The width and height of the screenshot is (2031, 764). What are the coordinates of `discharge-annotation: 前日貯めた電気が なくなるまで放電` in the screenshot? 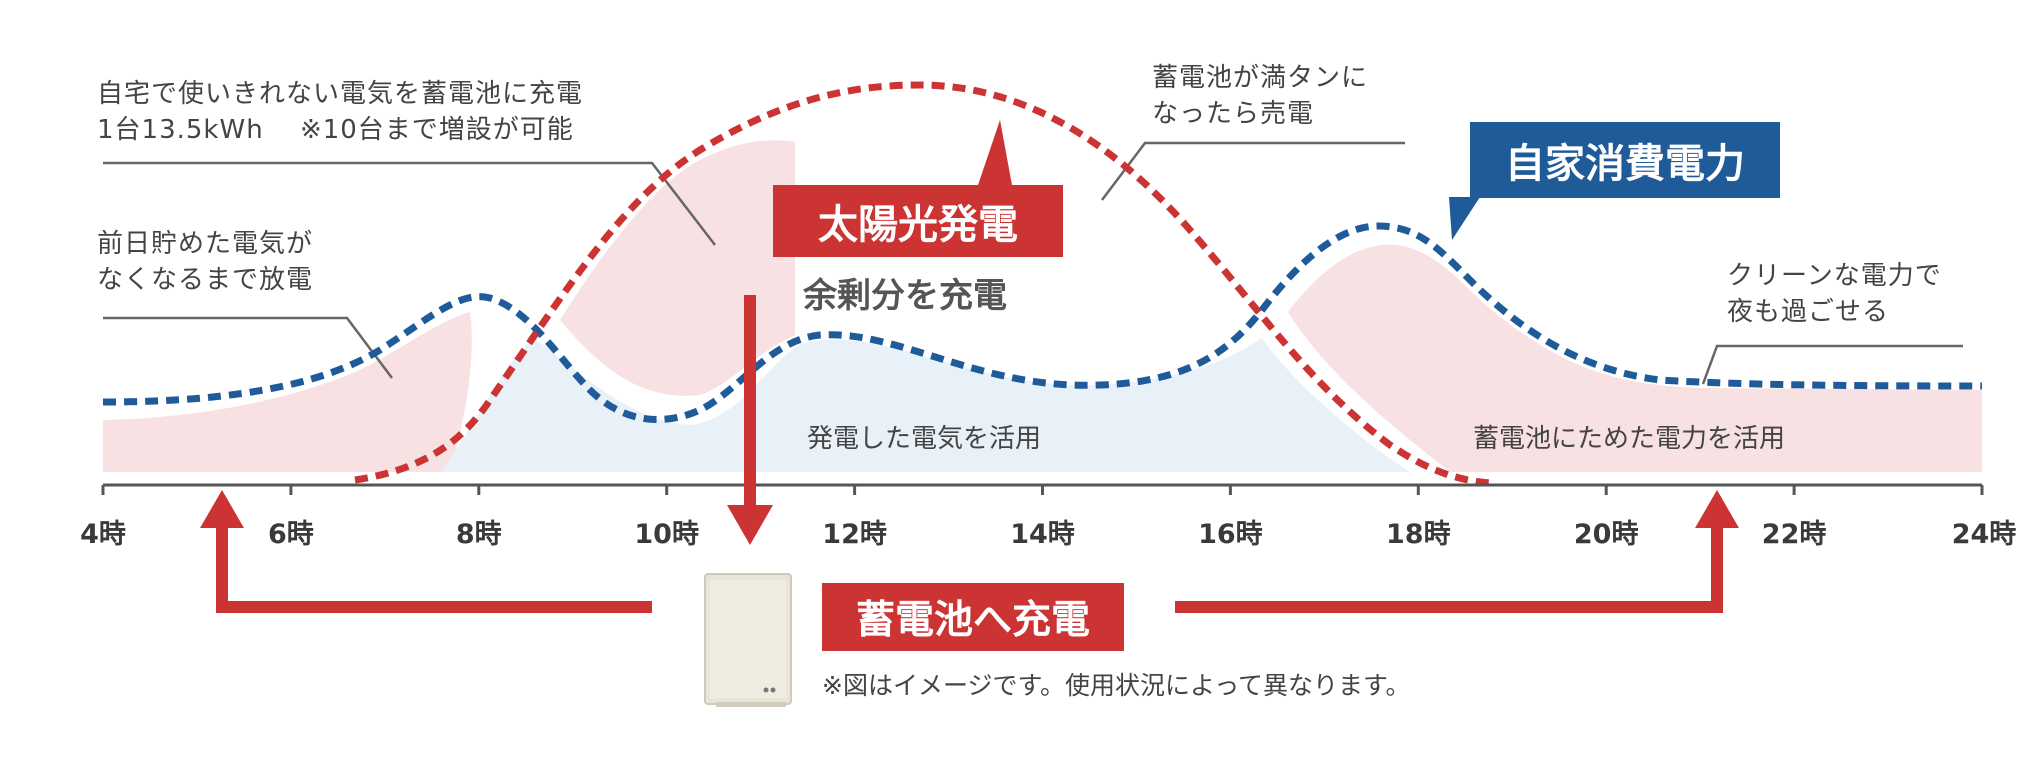 It's located at (205, 262).